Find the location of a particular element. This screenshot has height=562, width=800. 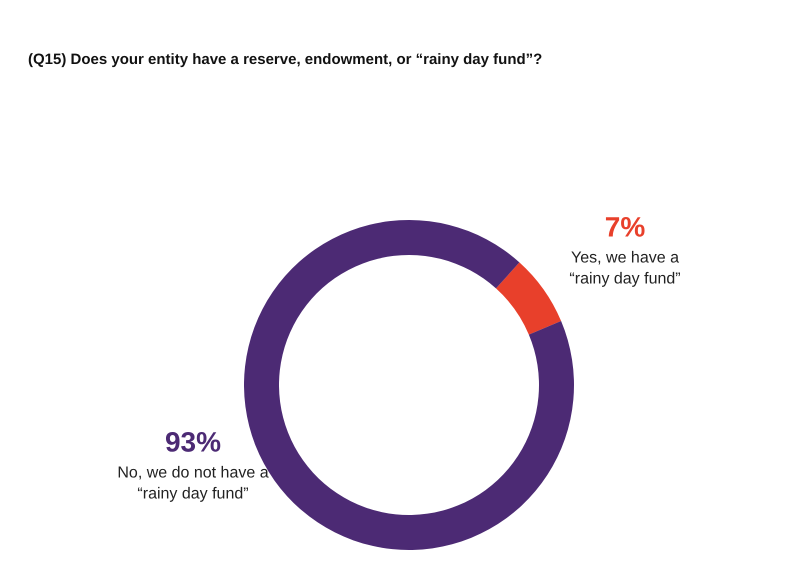

slice-label: Yes, we have a “rainy day fund” is located at coordinates (625, 268).